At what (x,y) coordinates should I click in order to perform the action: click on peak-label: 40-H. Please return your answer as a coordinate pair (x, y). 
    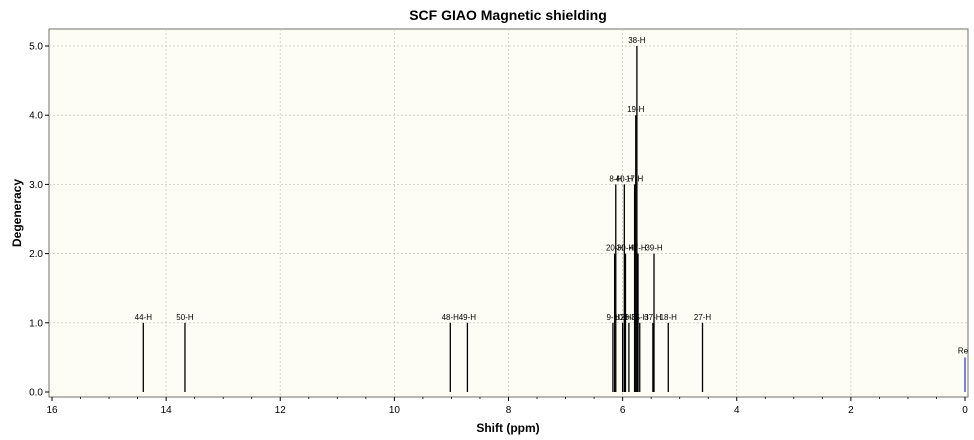
    Looking at the image, I should click on (625, 178).